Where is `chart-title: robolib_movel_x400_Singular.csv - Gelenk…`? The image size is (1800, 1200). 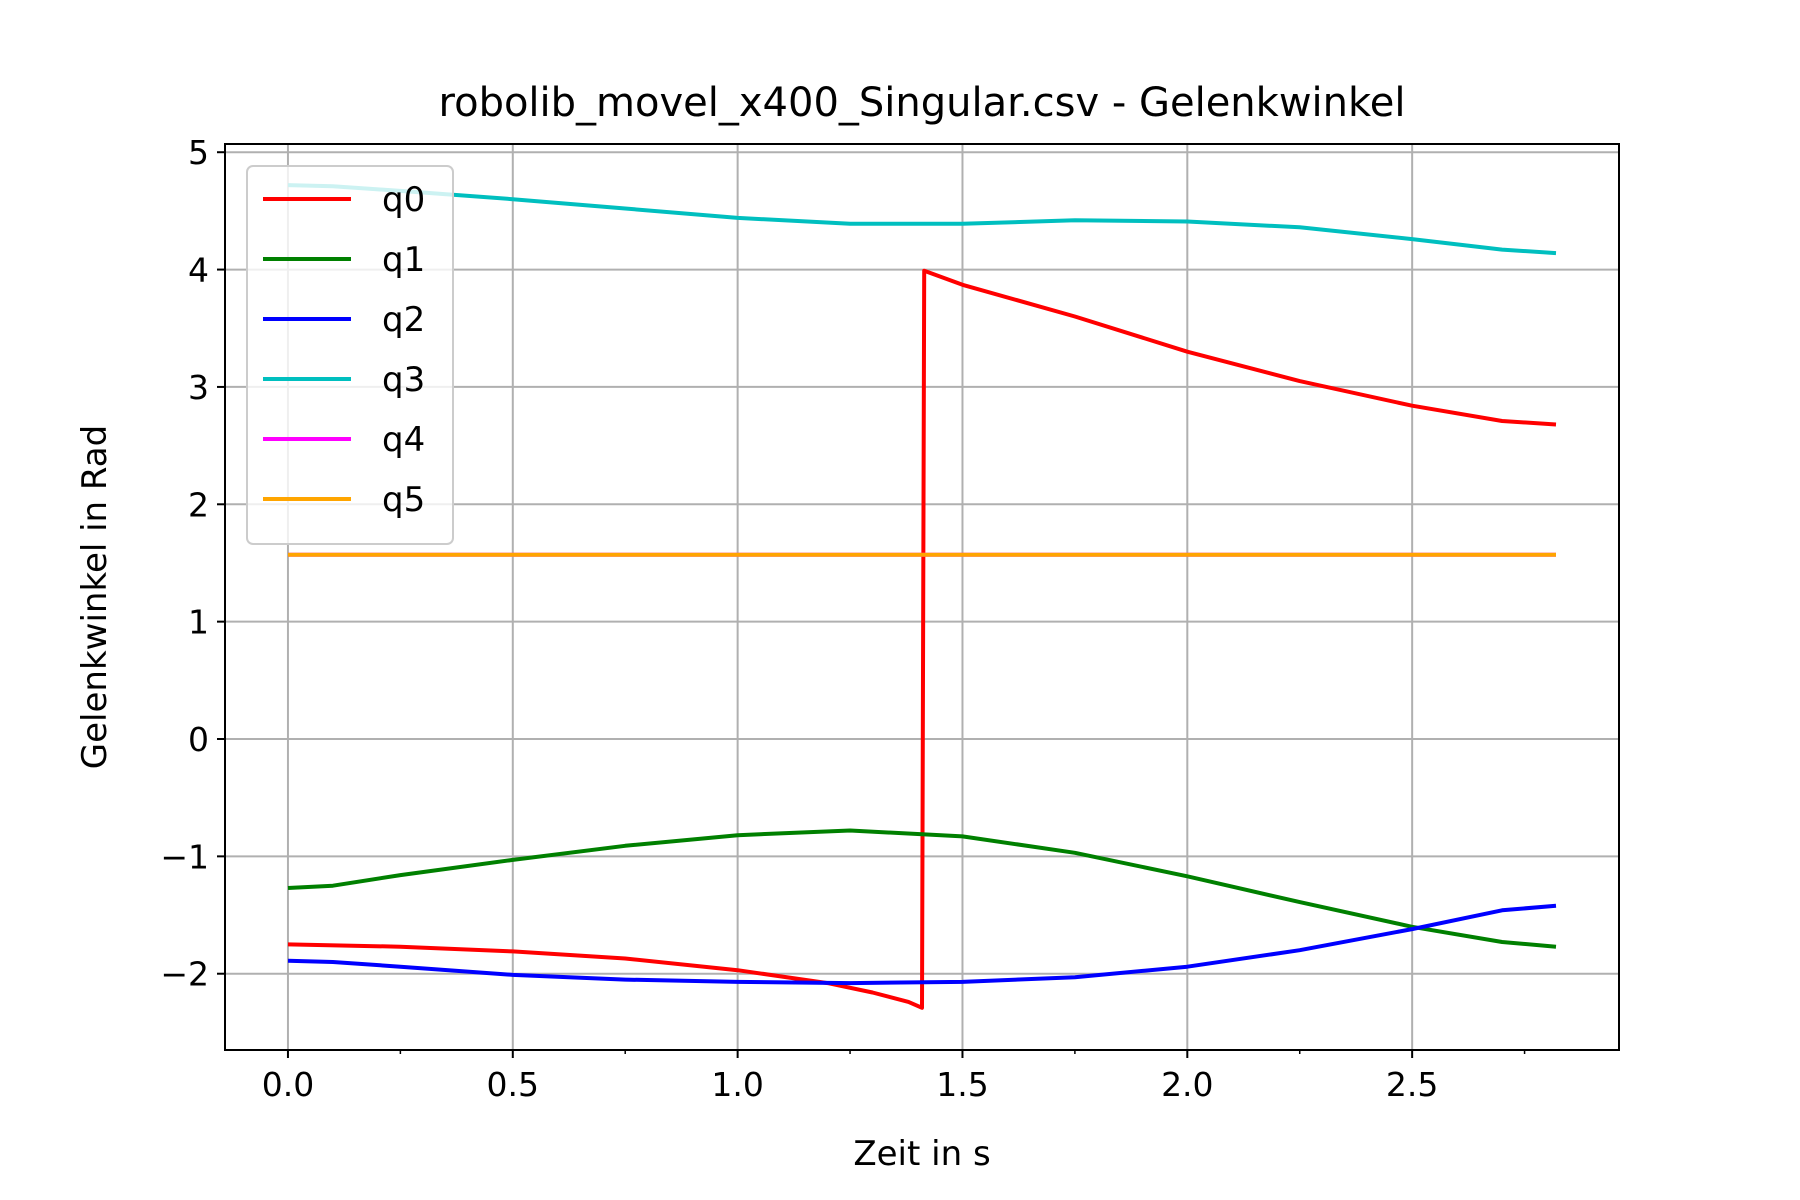 chart-title: robolib_movel_x400_Singular.csv - Gelenk… is located at coordinates (922, 103).